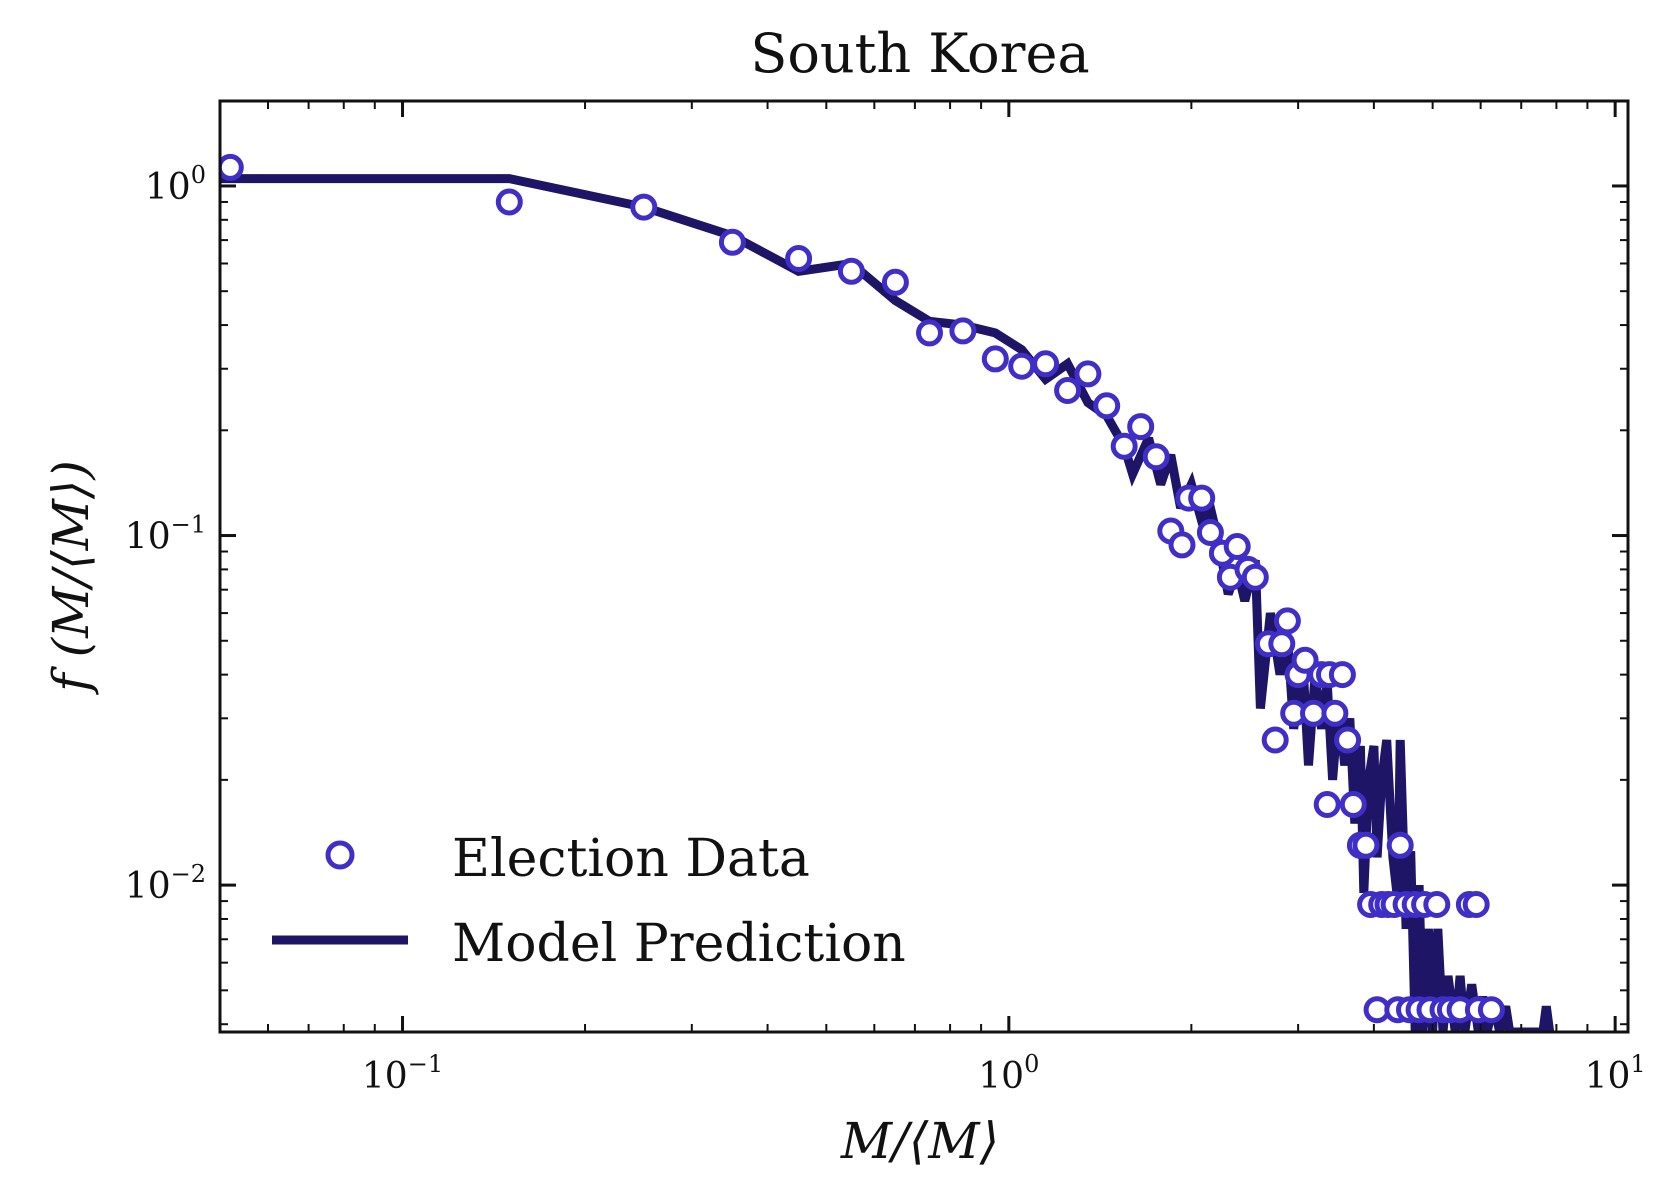  What do you see at coordinates (589, 901) in the screenshot?
I see `legend: Election Data Model Prediction` at bounding box center [589, 901].